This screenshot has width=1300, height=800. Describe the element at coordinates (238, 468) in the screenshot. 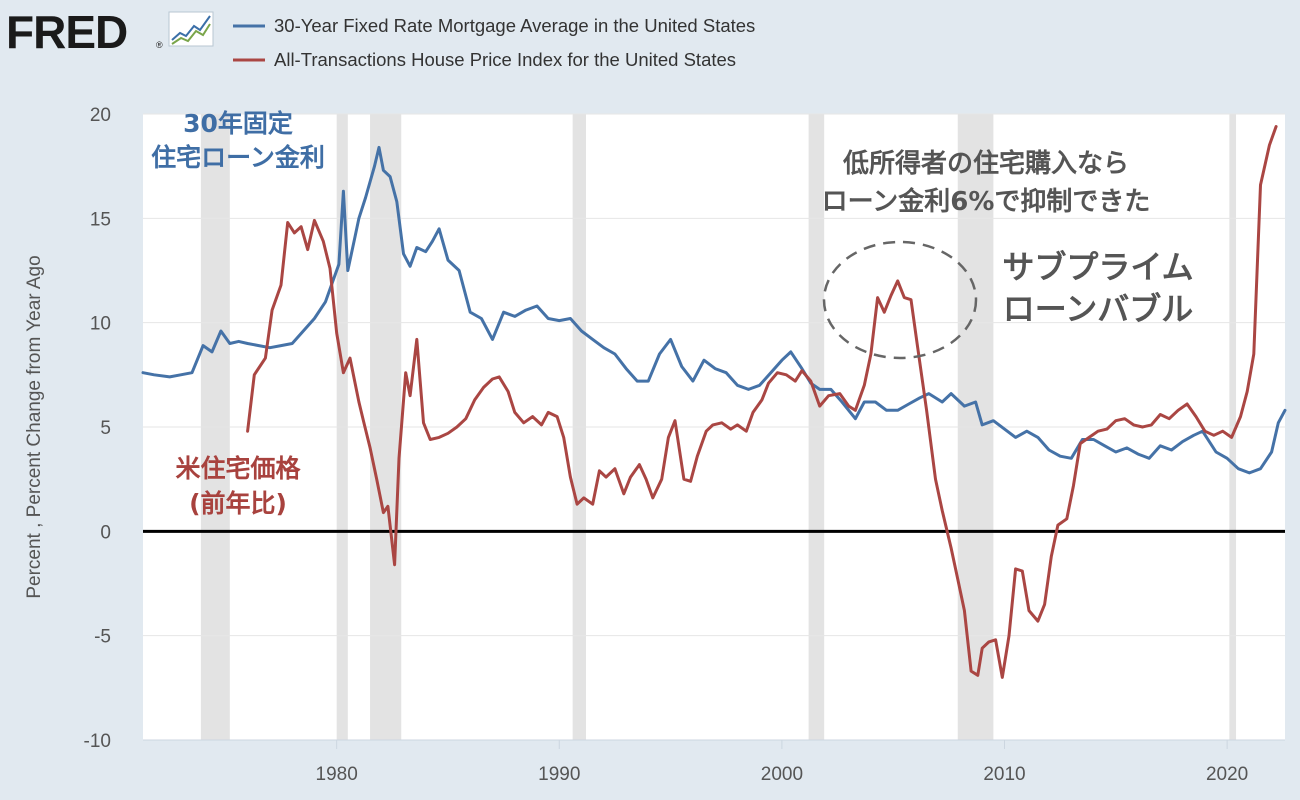

I see `hpi-label-line1: 米住宅価格` at that location.